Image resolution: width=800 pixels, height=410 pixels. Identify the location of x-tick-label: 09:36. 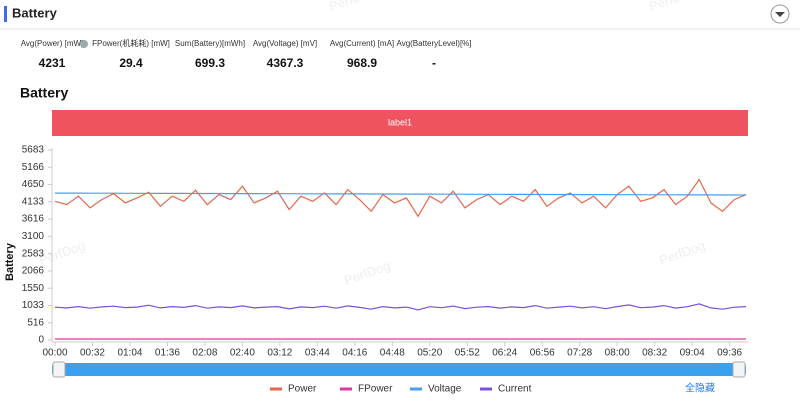
(729, 353).